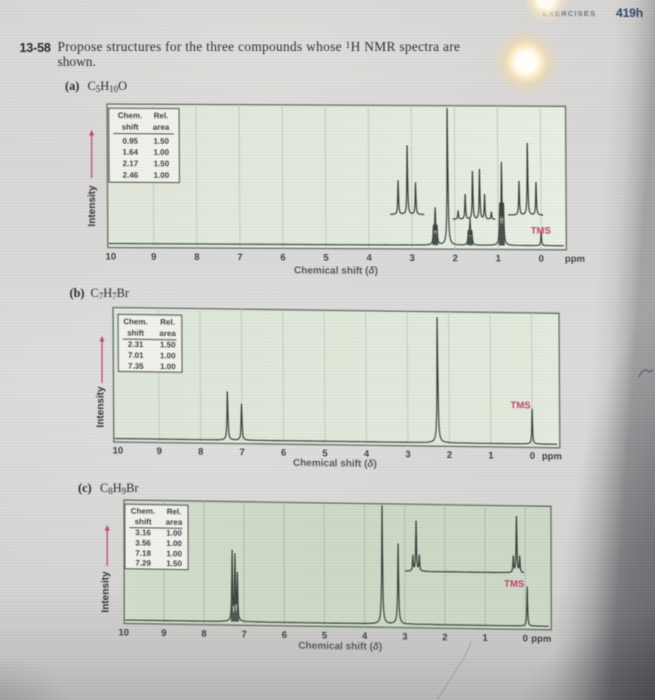 The height and width of the screenshot is (700, 655). Describe the element at coordinates (143, 553) in the screenshot. I see `svg-text: 7.18` at that location.